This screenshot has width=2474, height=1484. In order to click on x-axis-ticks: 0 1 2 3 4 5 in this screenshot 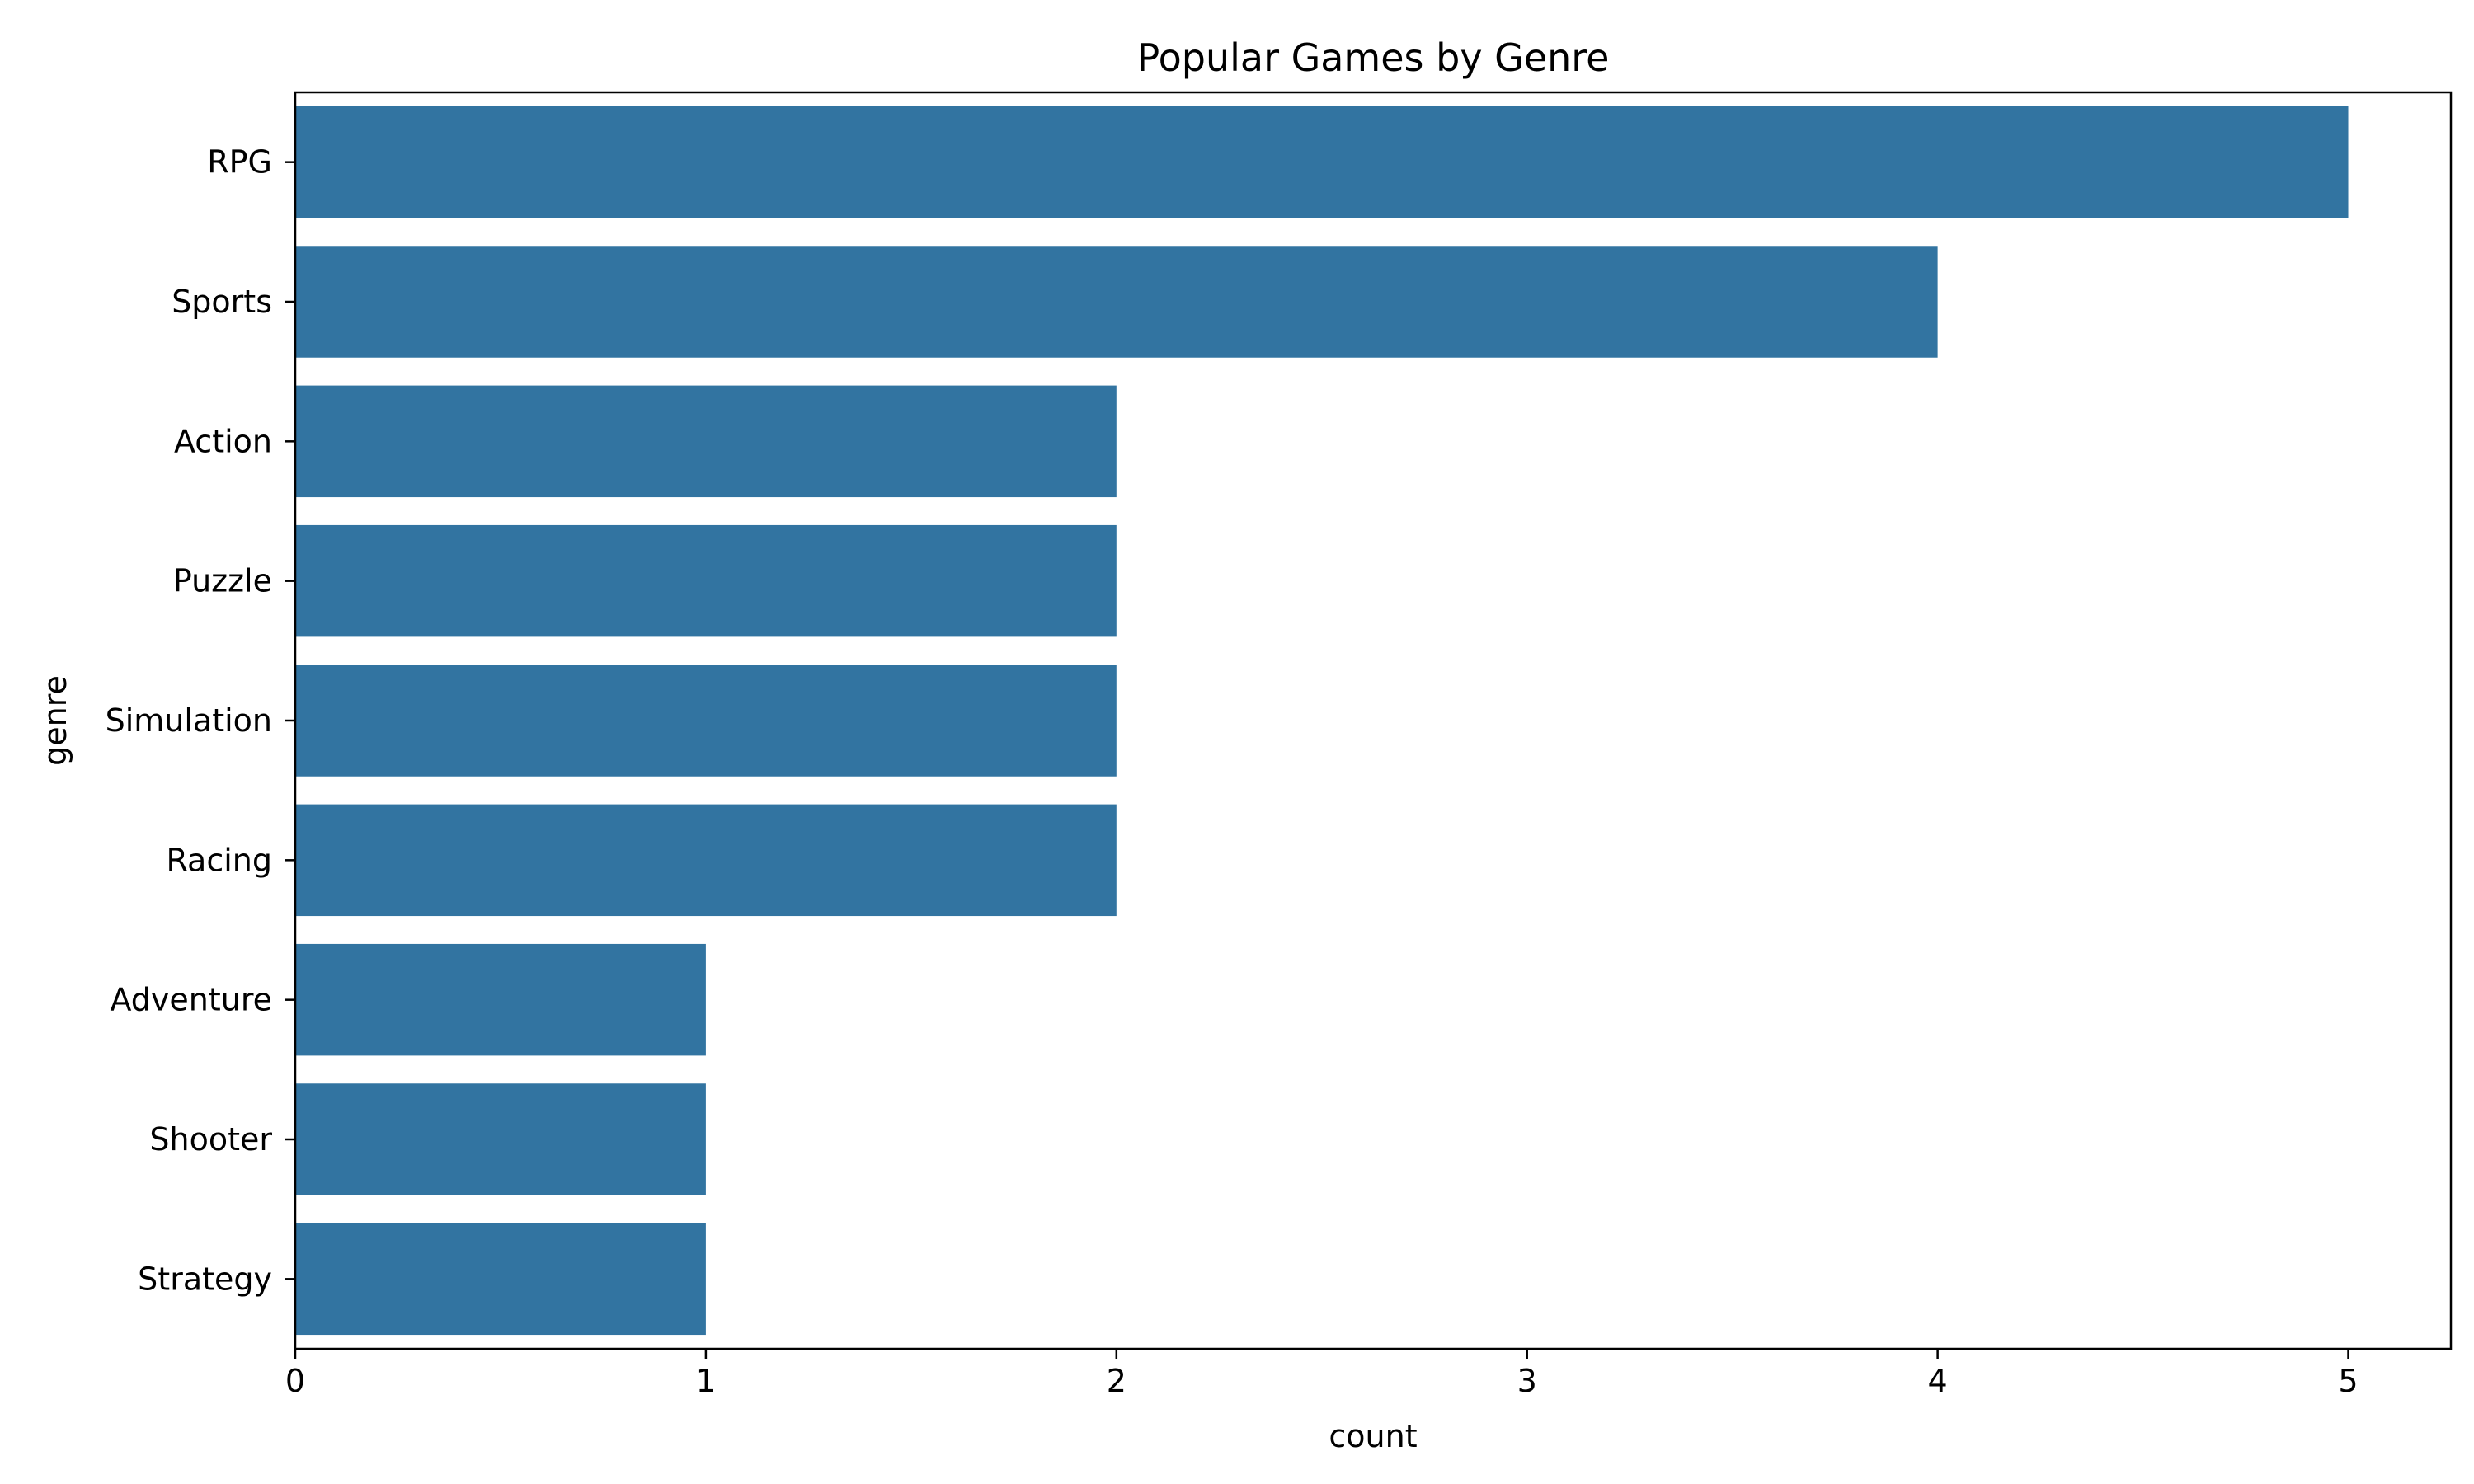, I will do `click(1322, 1374)`.